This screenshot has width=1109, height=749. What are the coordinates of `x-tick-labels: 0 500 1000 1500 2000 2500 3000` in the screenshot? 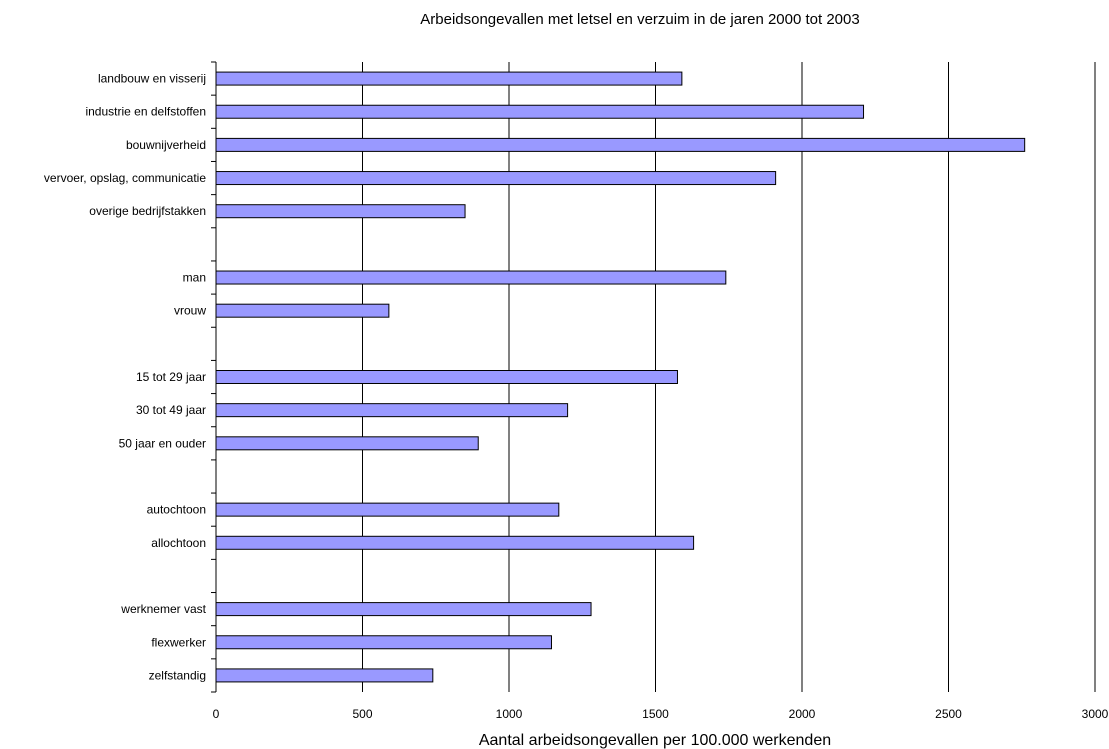 It's located at (661, 714).